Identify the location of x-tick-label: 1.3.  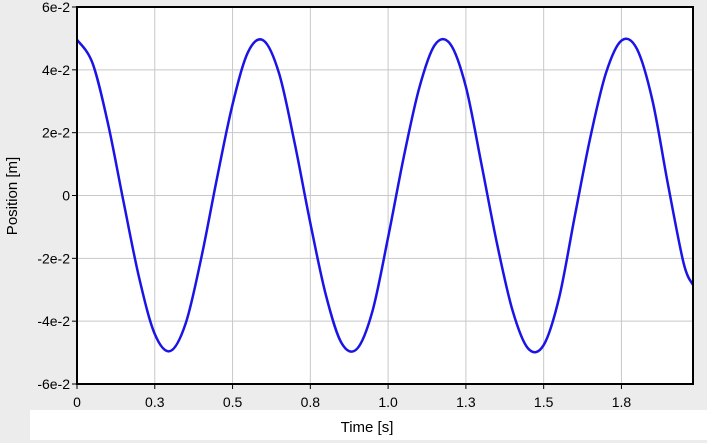
(466, 402).